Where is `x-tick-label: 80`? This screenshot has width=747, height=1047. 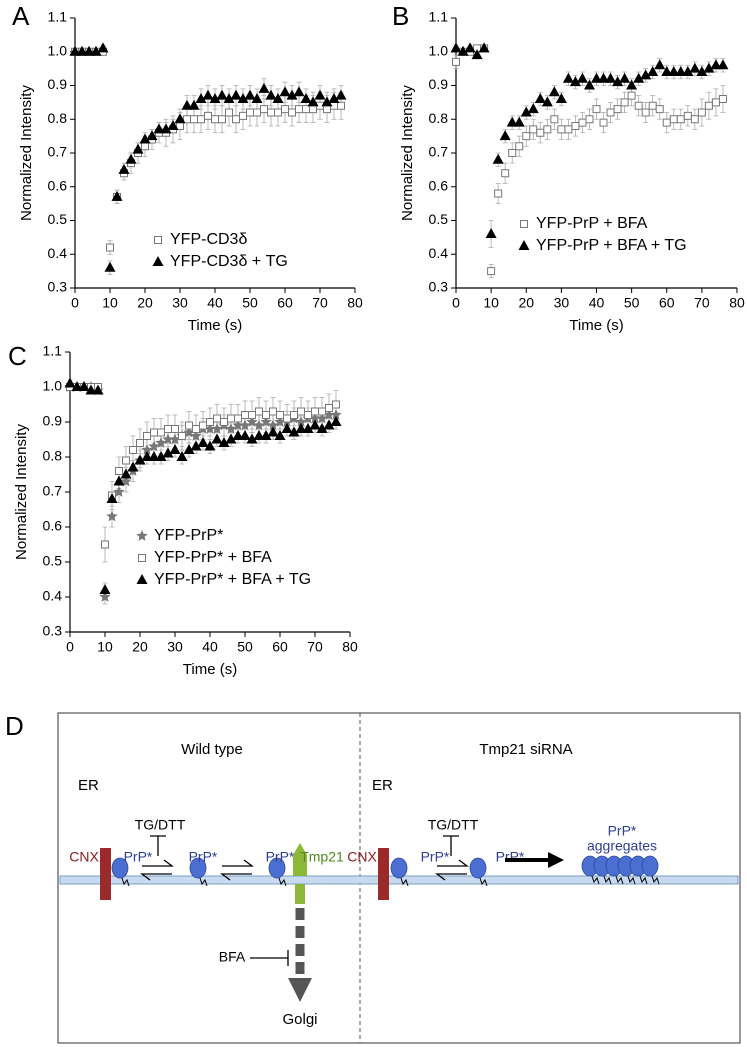 x-tick-label: 80 is located at coordinates (350, 647).